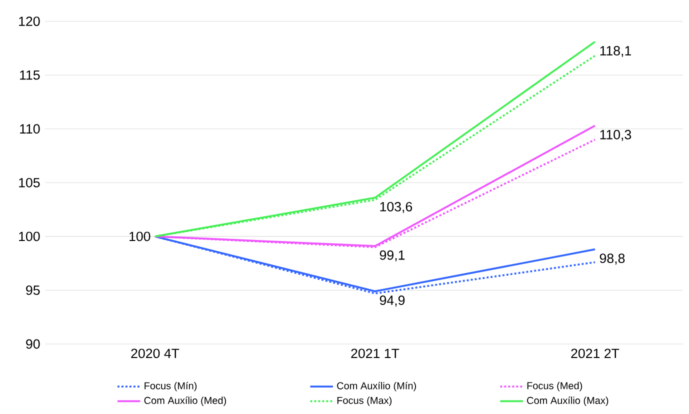  I want to click on data-label: 103,6, so click(396, 208).